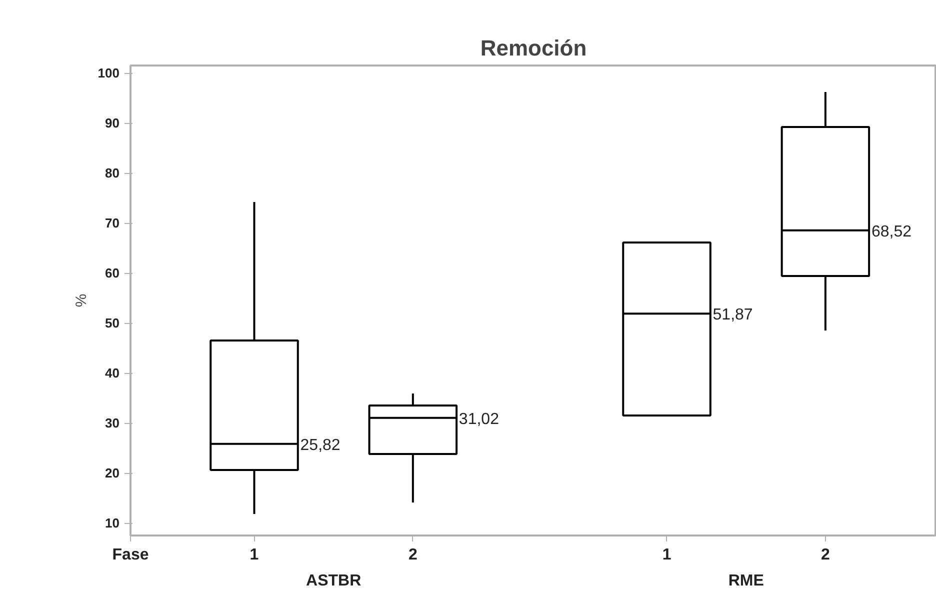 This screenshot has height=616, width=936. What do you see at coordinates (746, 581) in the screenshot?
I see `text: RME` at bounding box center [746, 581].